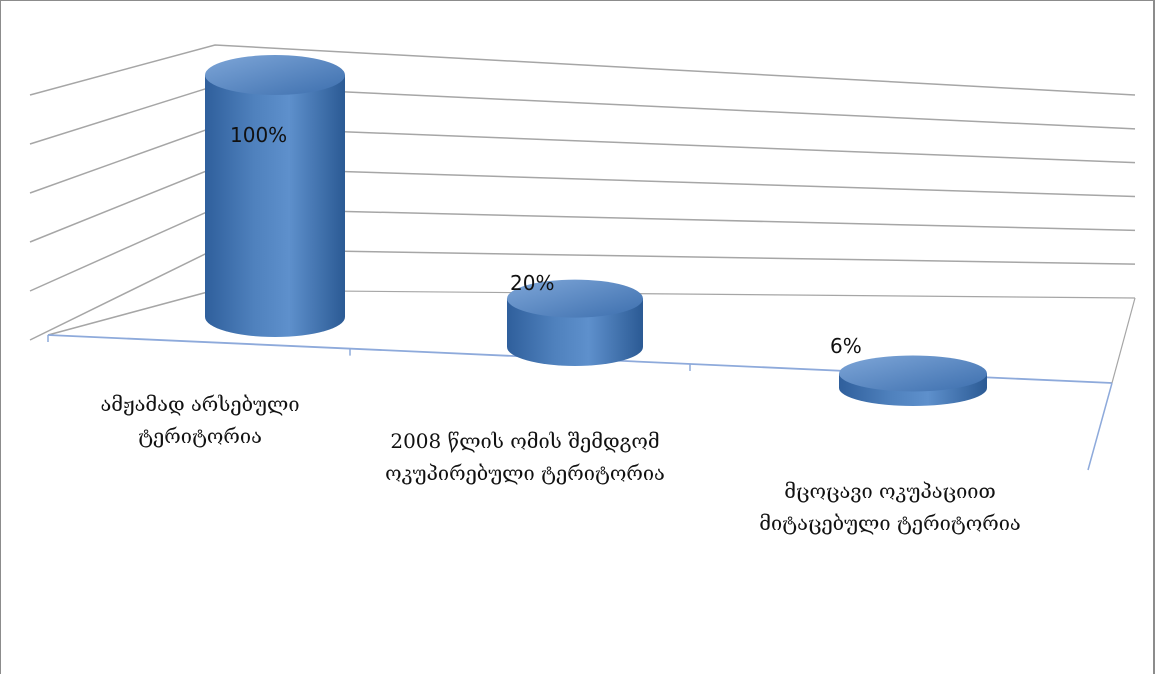 The width and height of the screenshot is (1155, 674). Describe the element at coordinates (675, 294) in the screenshot. I see `floor-back-edge` at that location.